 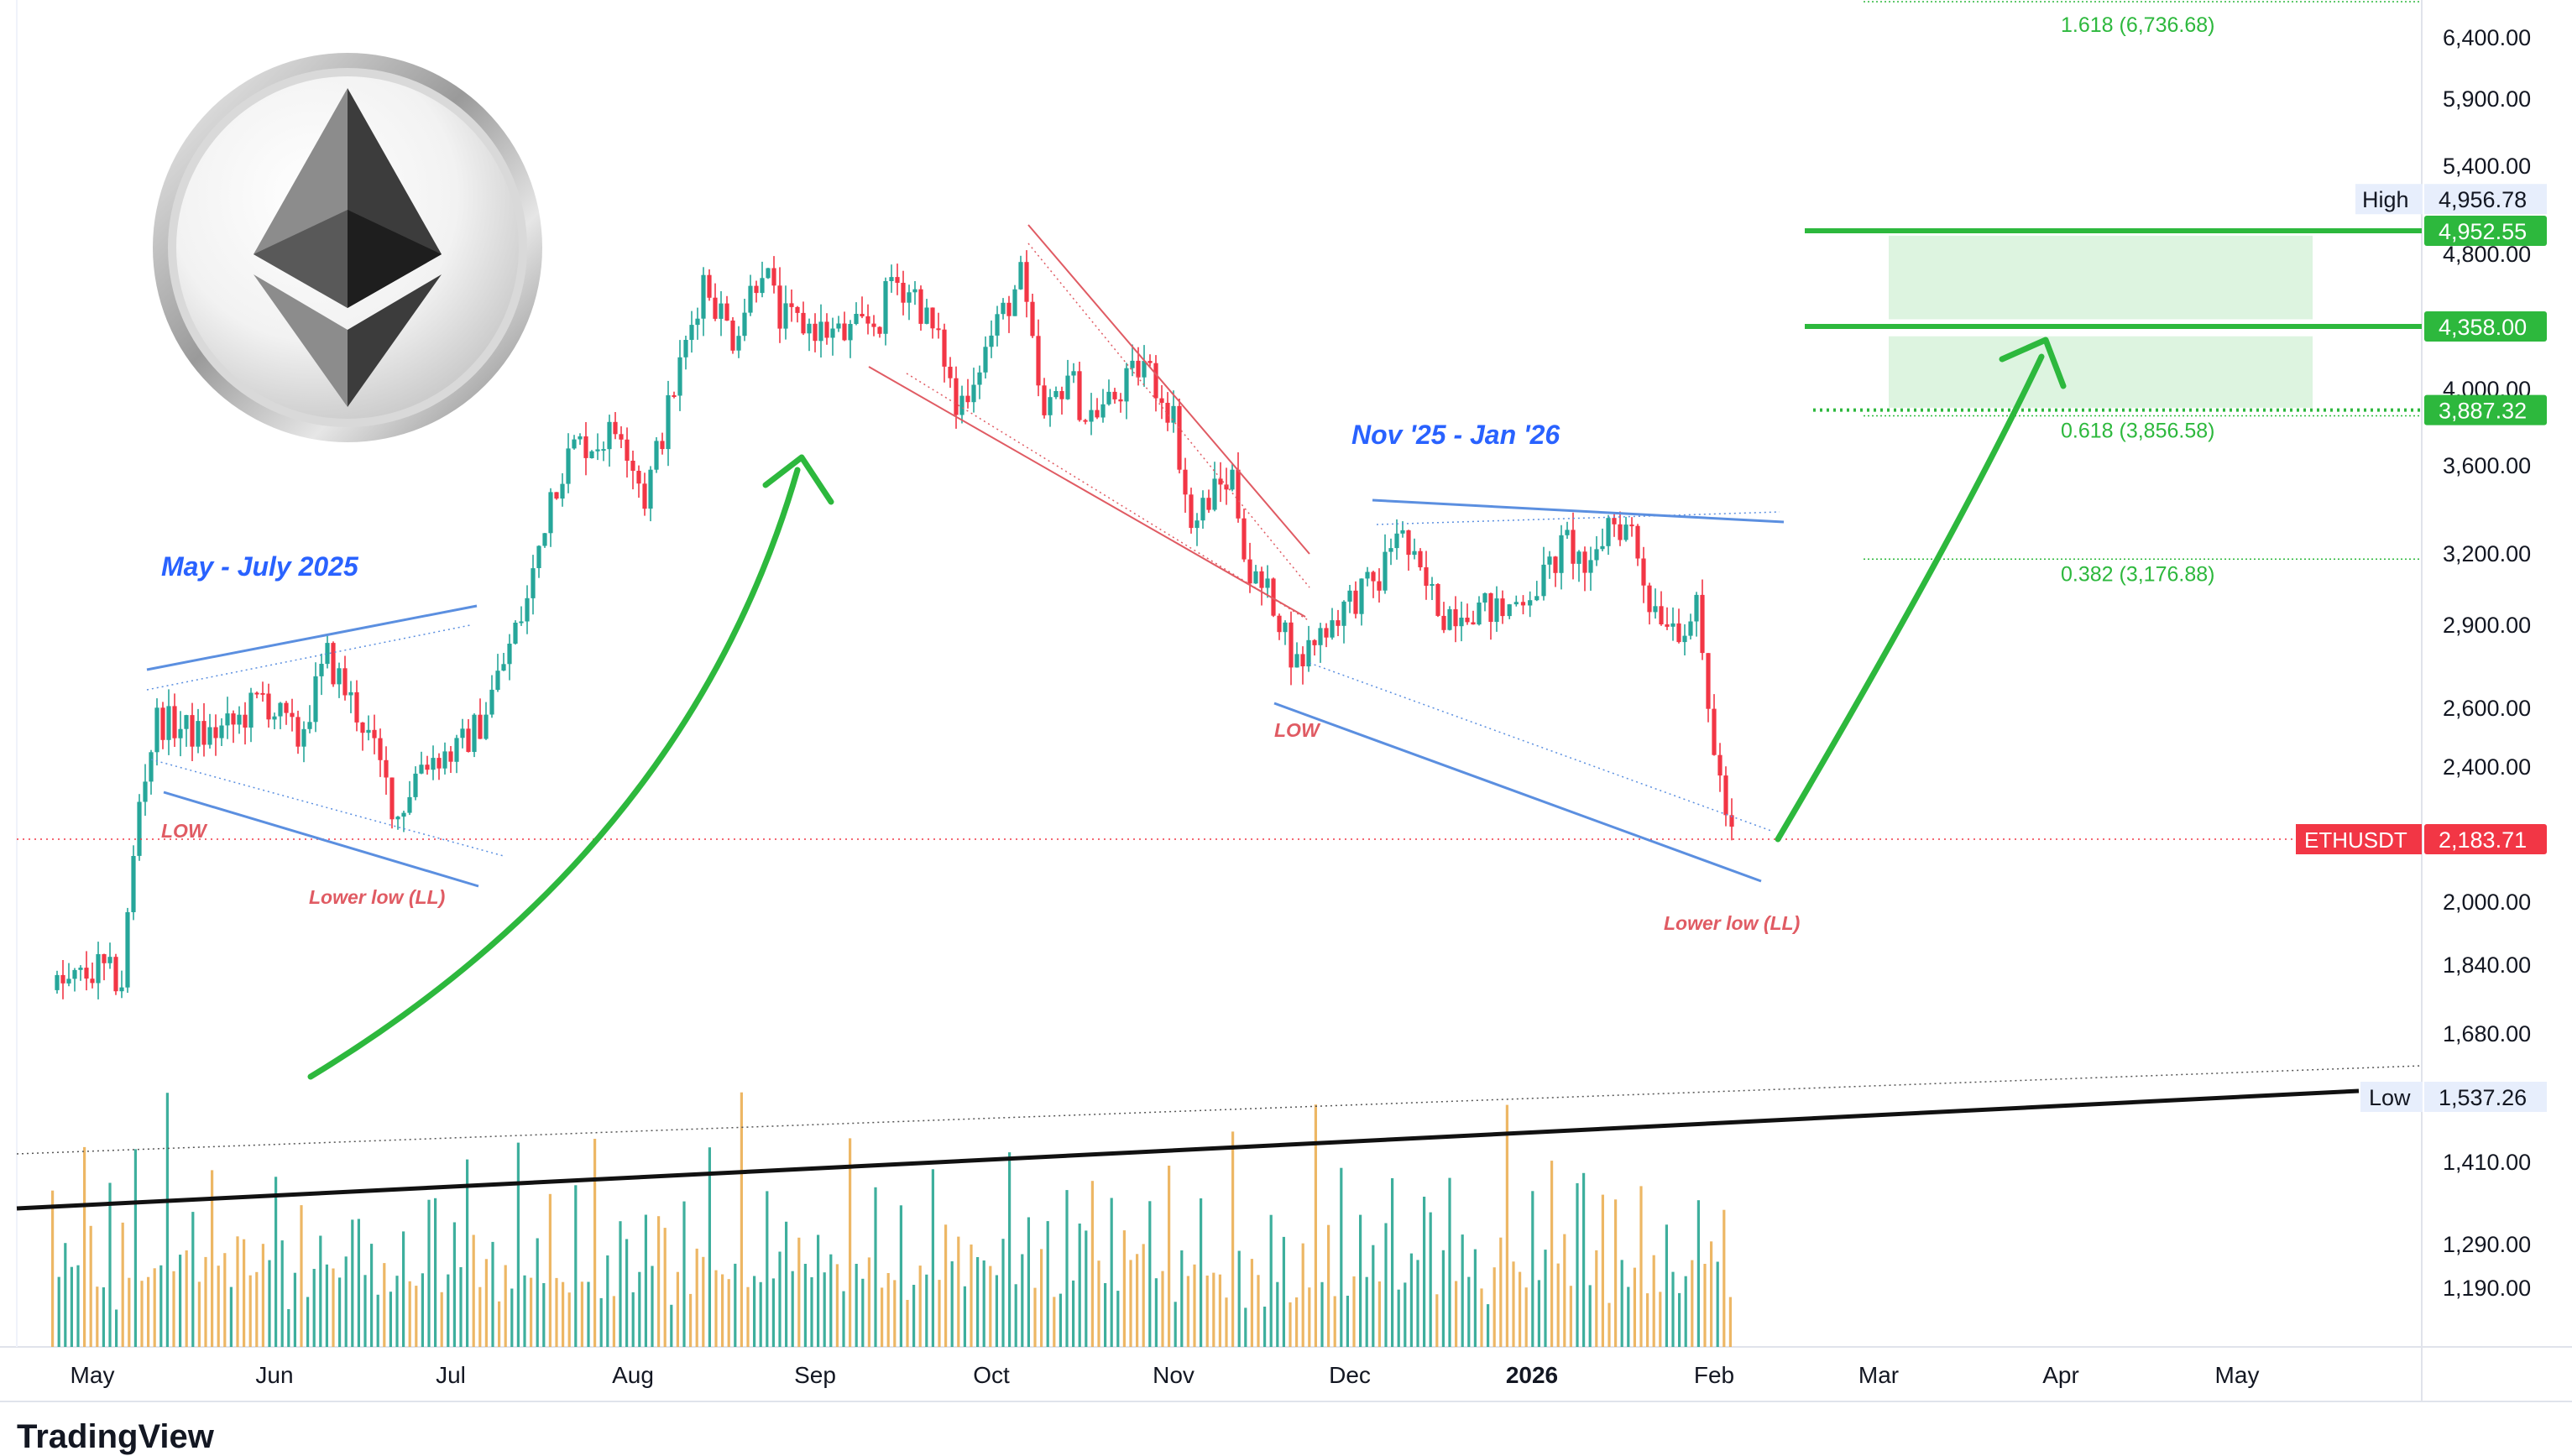 I want to click on tradingview-branding: TradingView, so click(x=115, y=1436).